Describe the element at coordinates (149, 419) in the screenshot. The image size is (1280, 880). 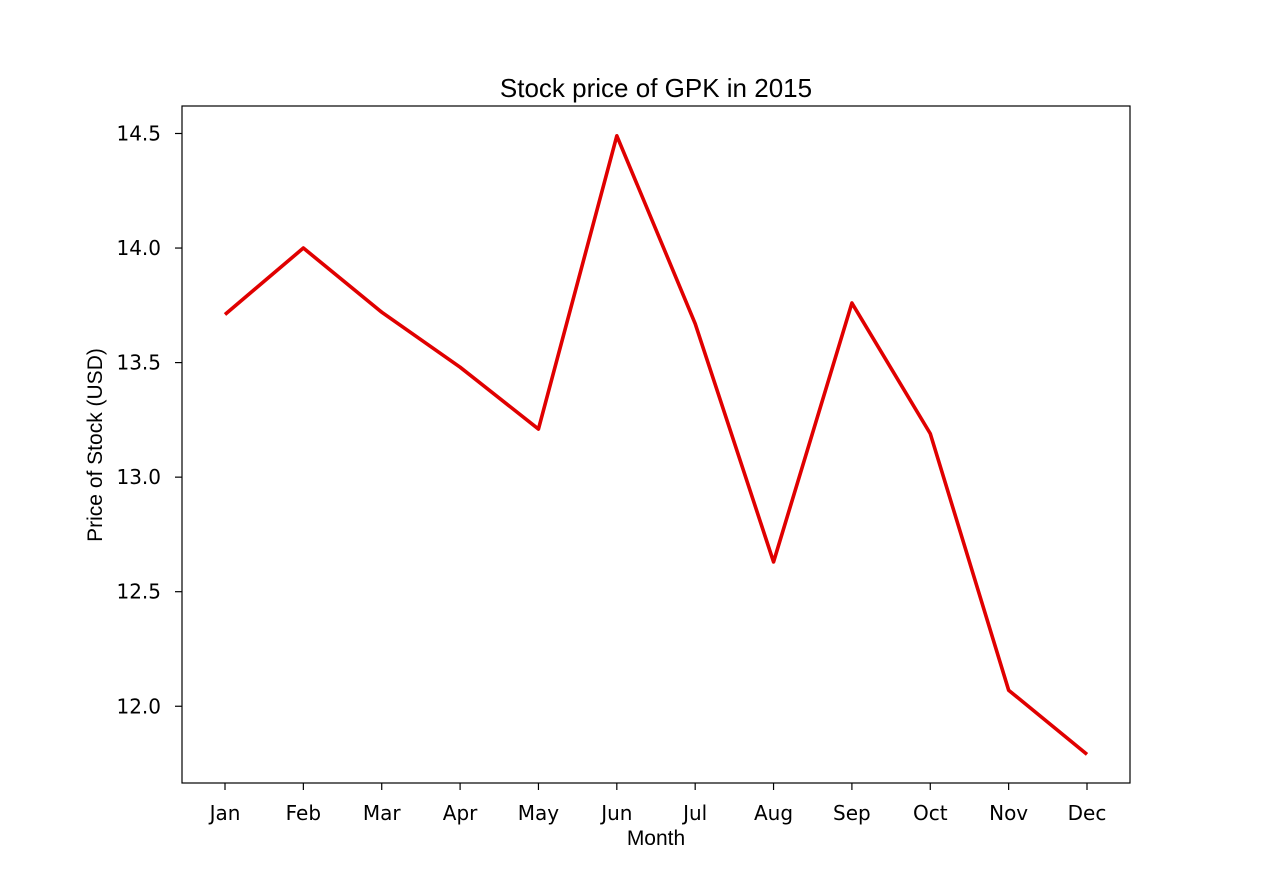
I see `y-axis: 12.0 12.5 13.0 13.5 14.0 14.5` at that location.